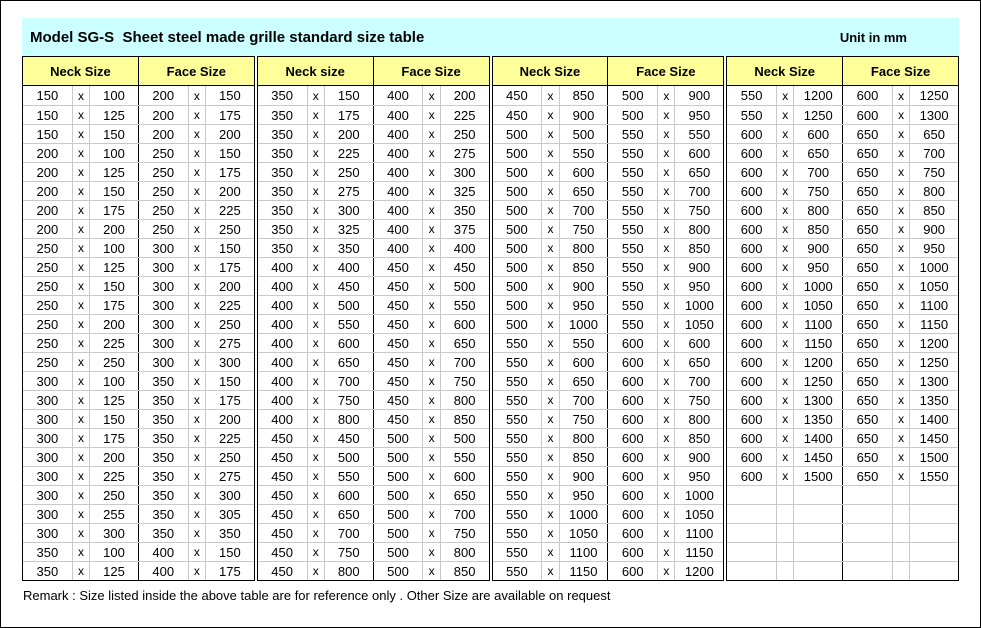 The height and width of the screenshot is (628, 981). I want to click on table-row: 600 x 1100 650 x 1150, so click(842, 323).